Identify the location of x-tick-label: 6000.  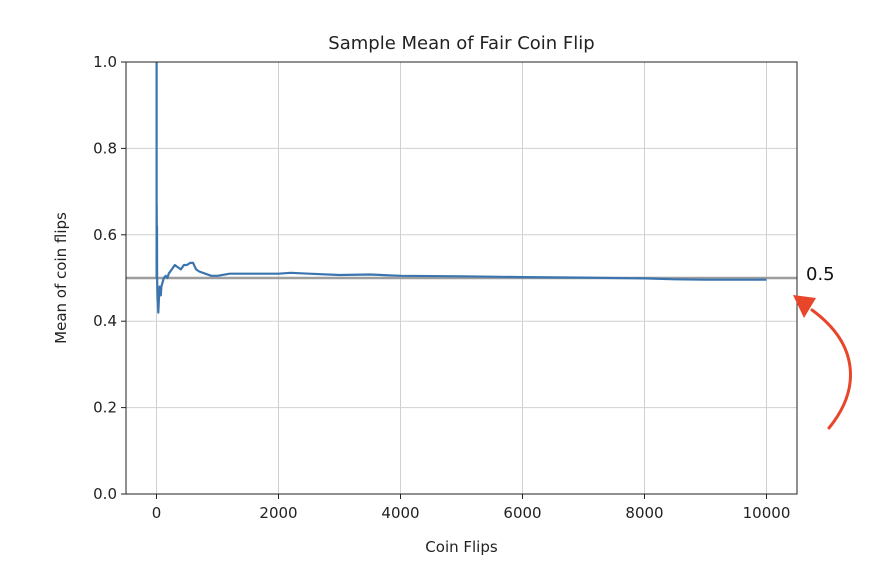
(522, 513).